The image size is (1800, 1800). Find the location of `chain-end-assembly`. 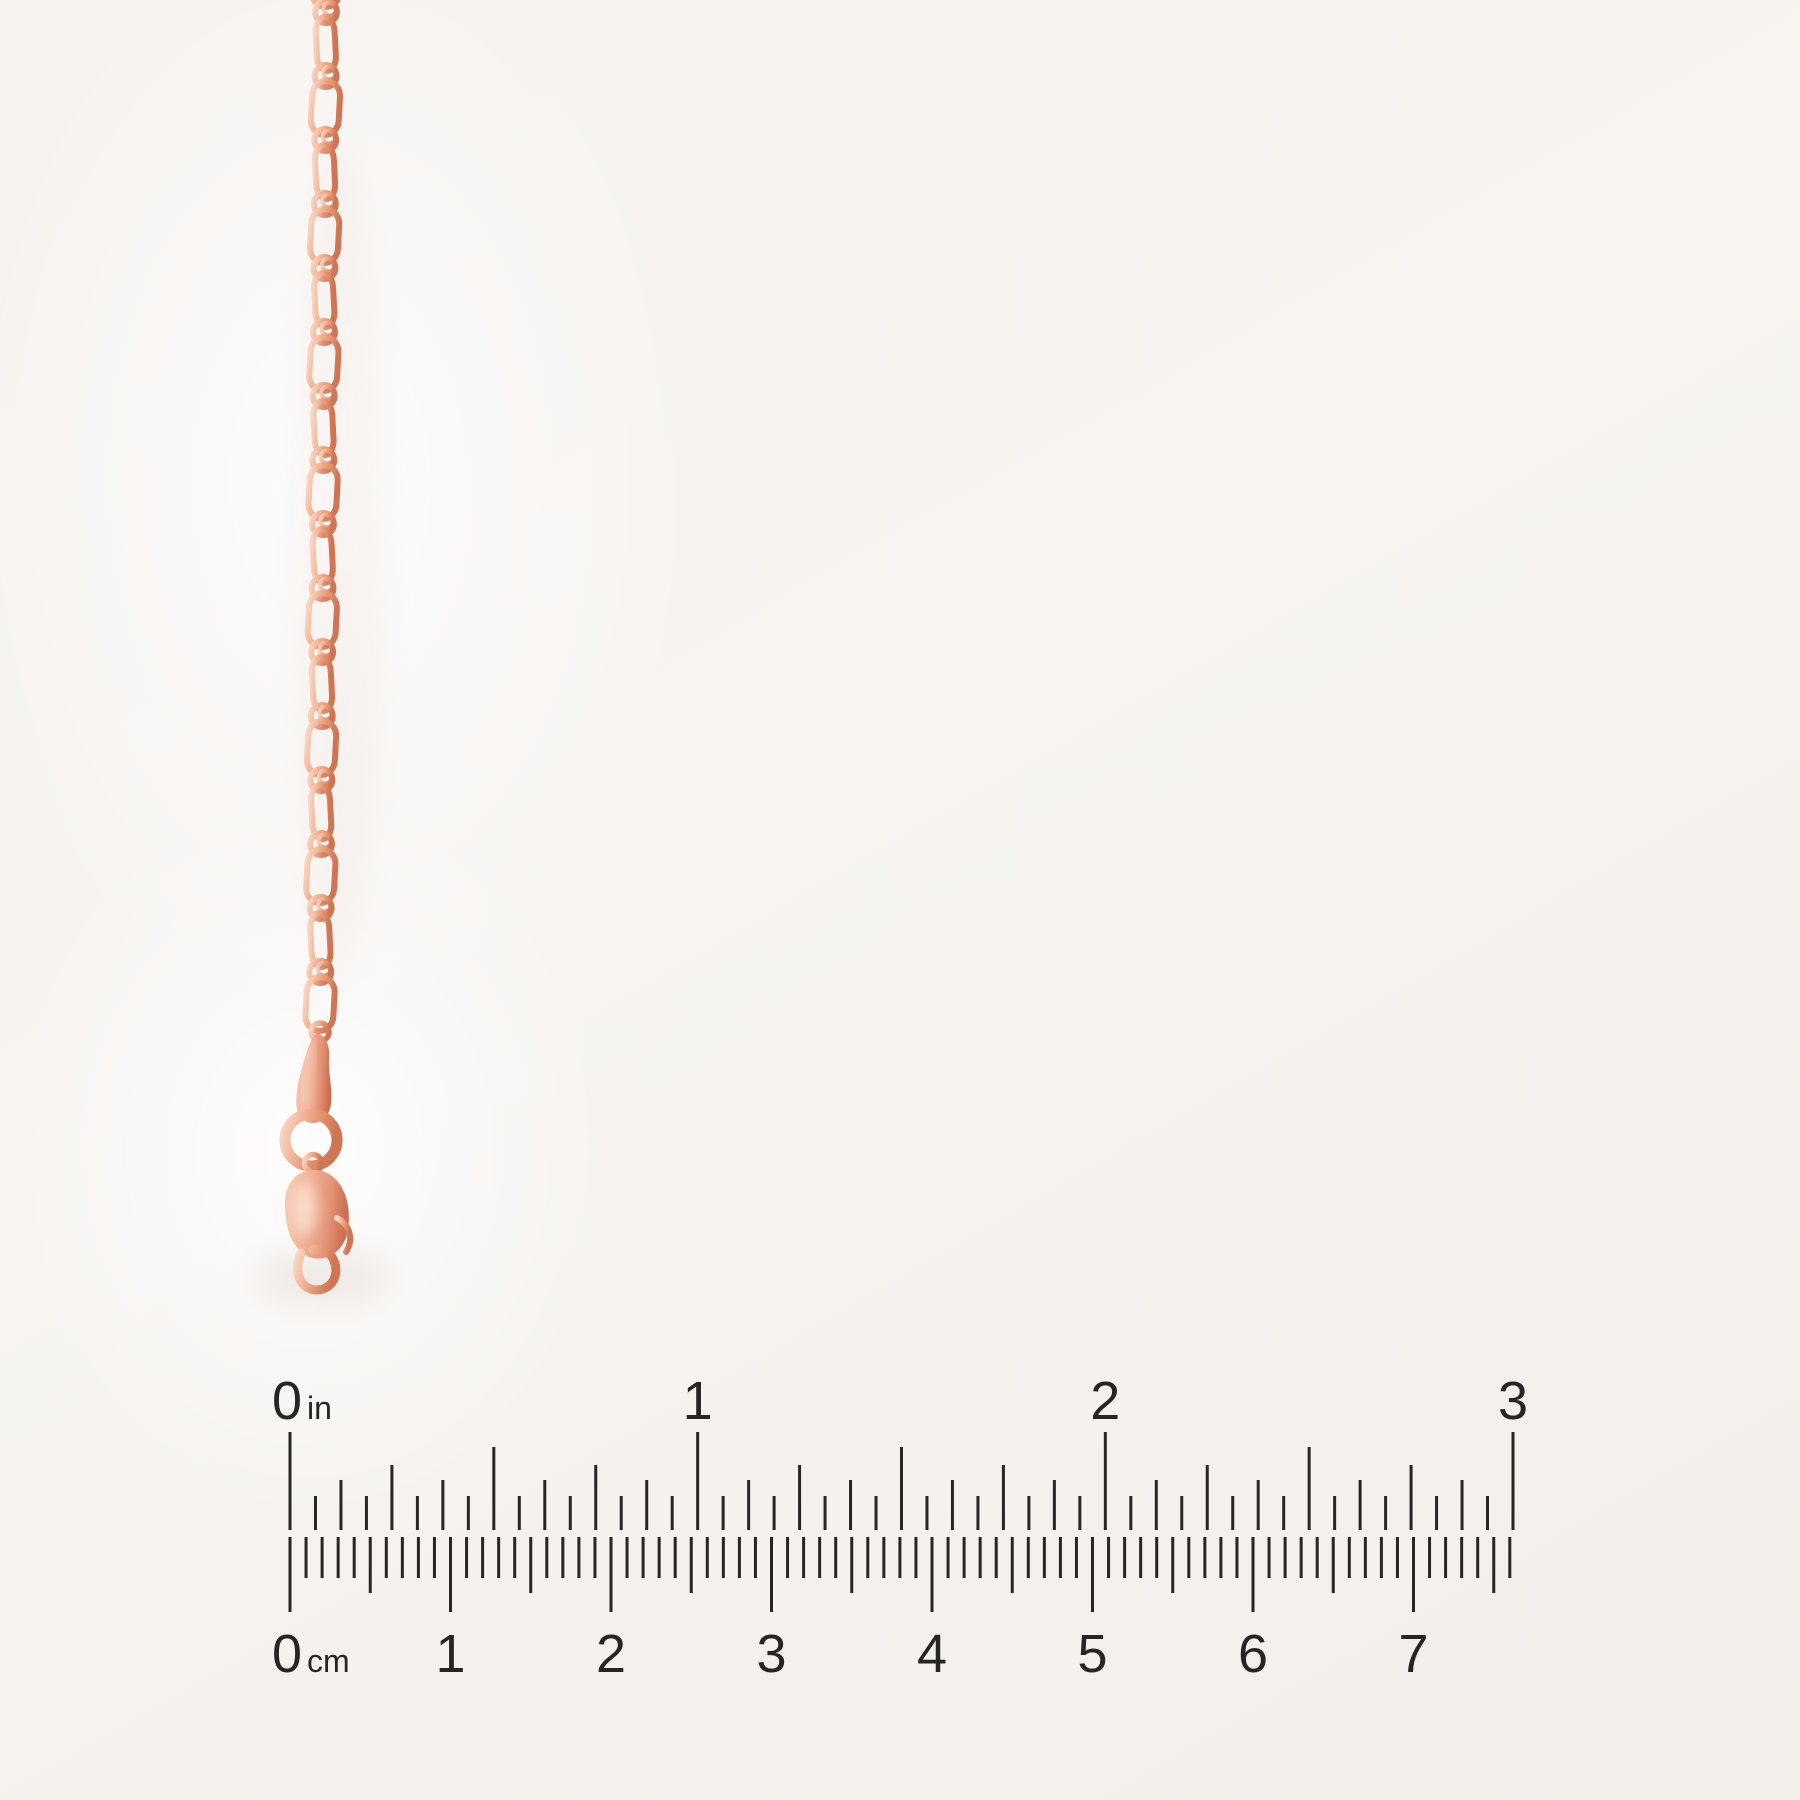

chain-end-assembly is located at coordinates (316, 1157).